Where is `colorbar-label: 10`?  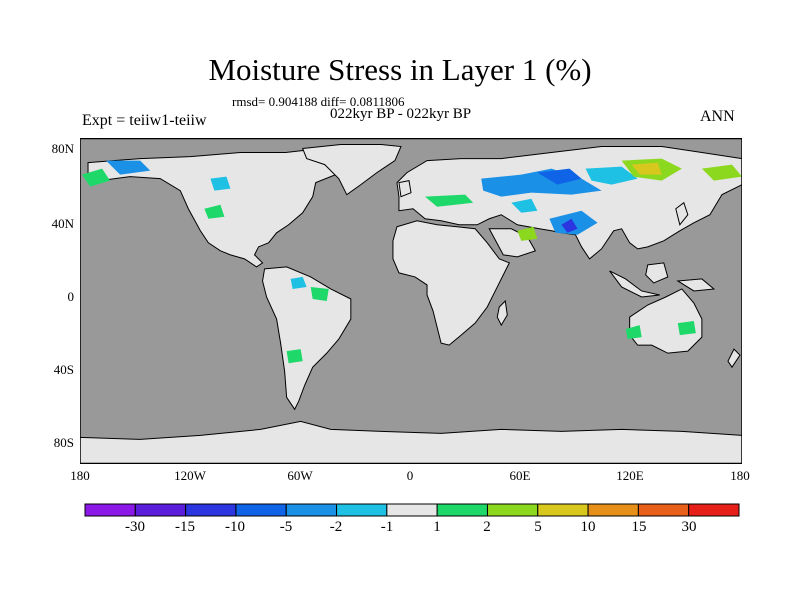 colorbar-label: 10 is located at coordinates (588, 527).